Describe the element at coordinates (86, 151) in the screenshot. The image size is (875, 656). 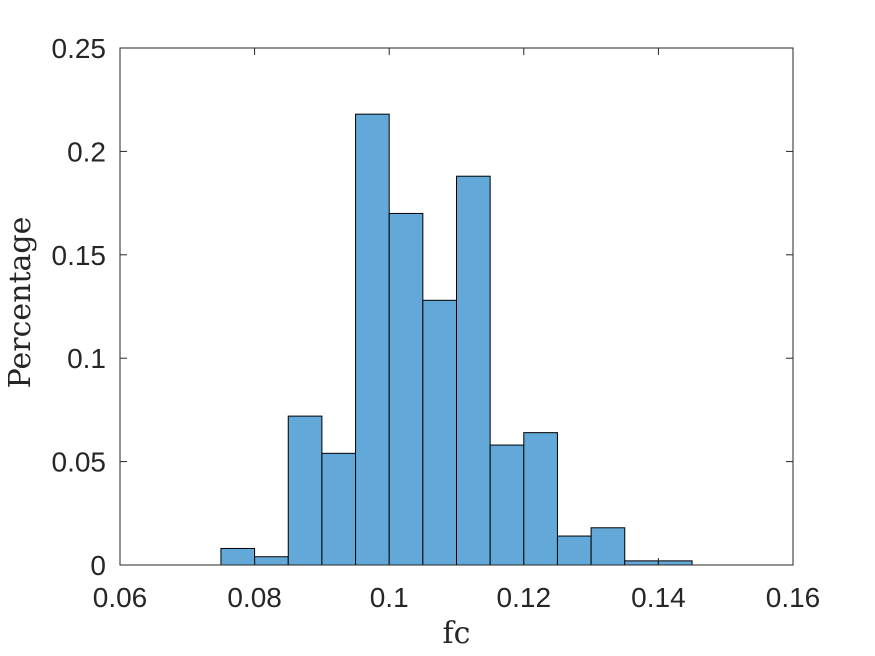
I see `y-tick-label: 0.2` at that location.